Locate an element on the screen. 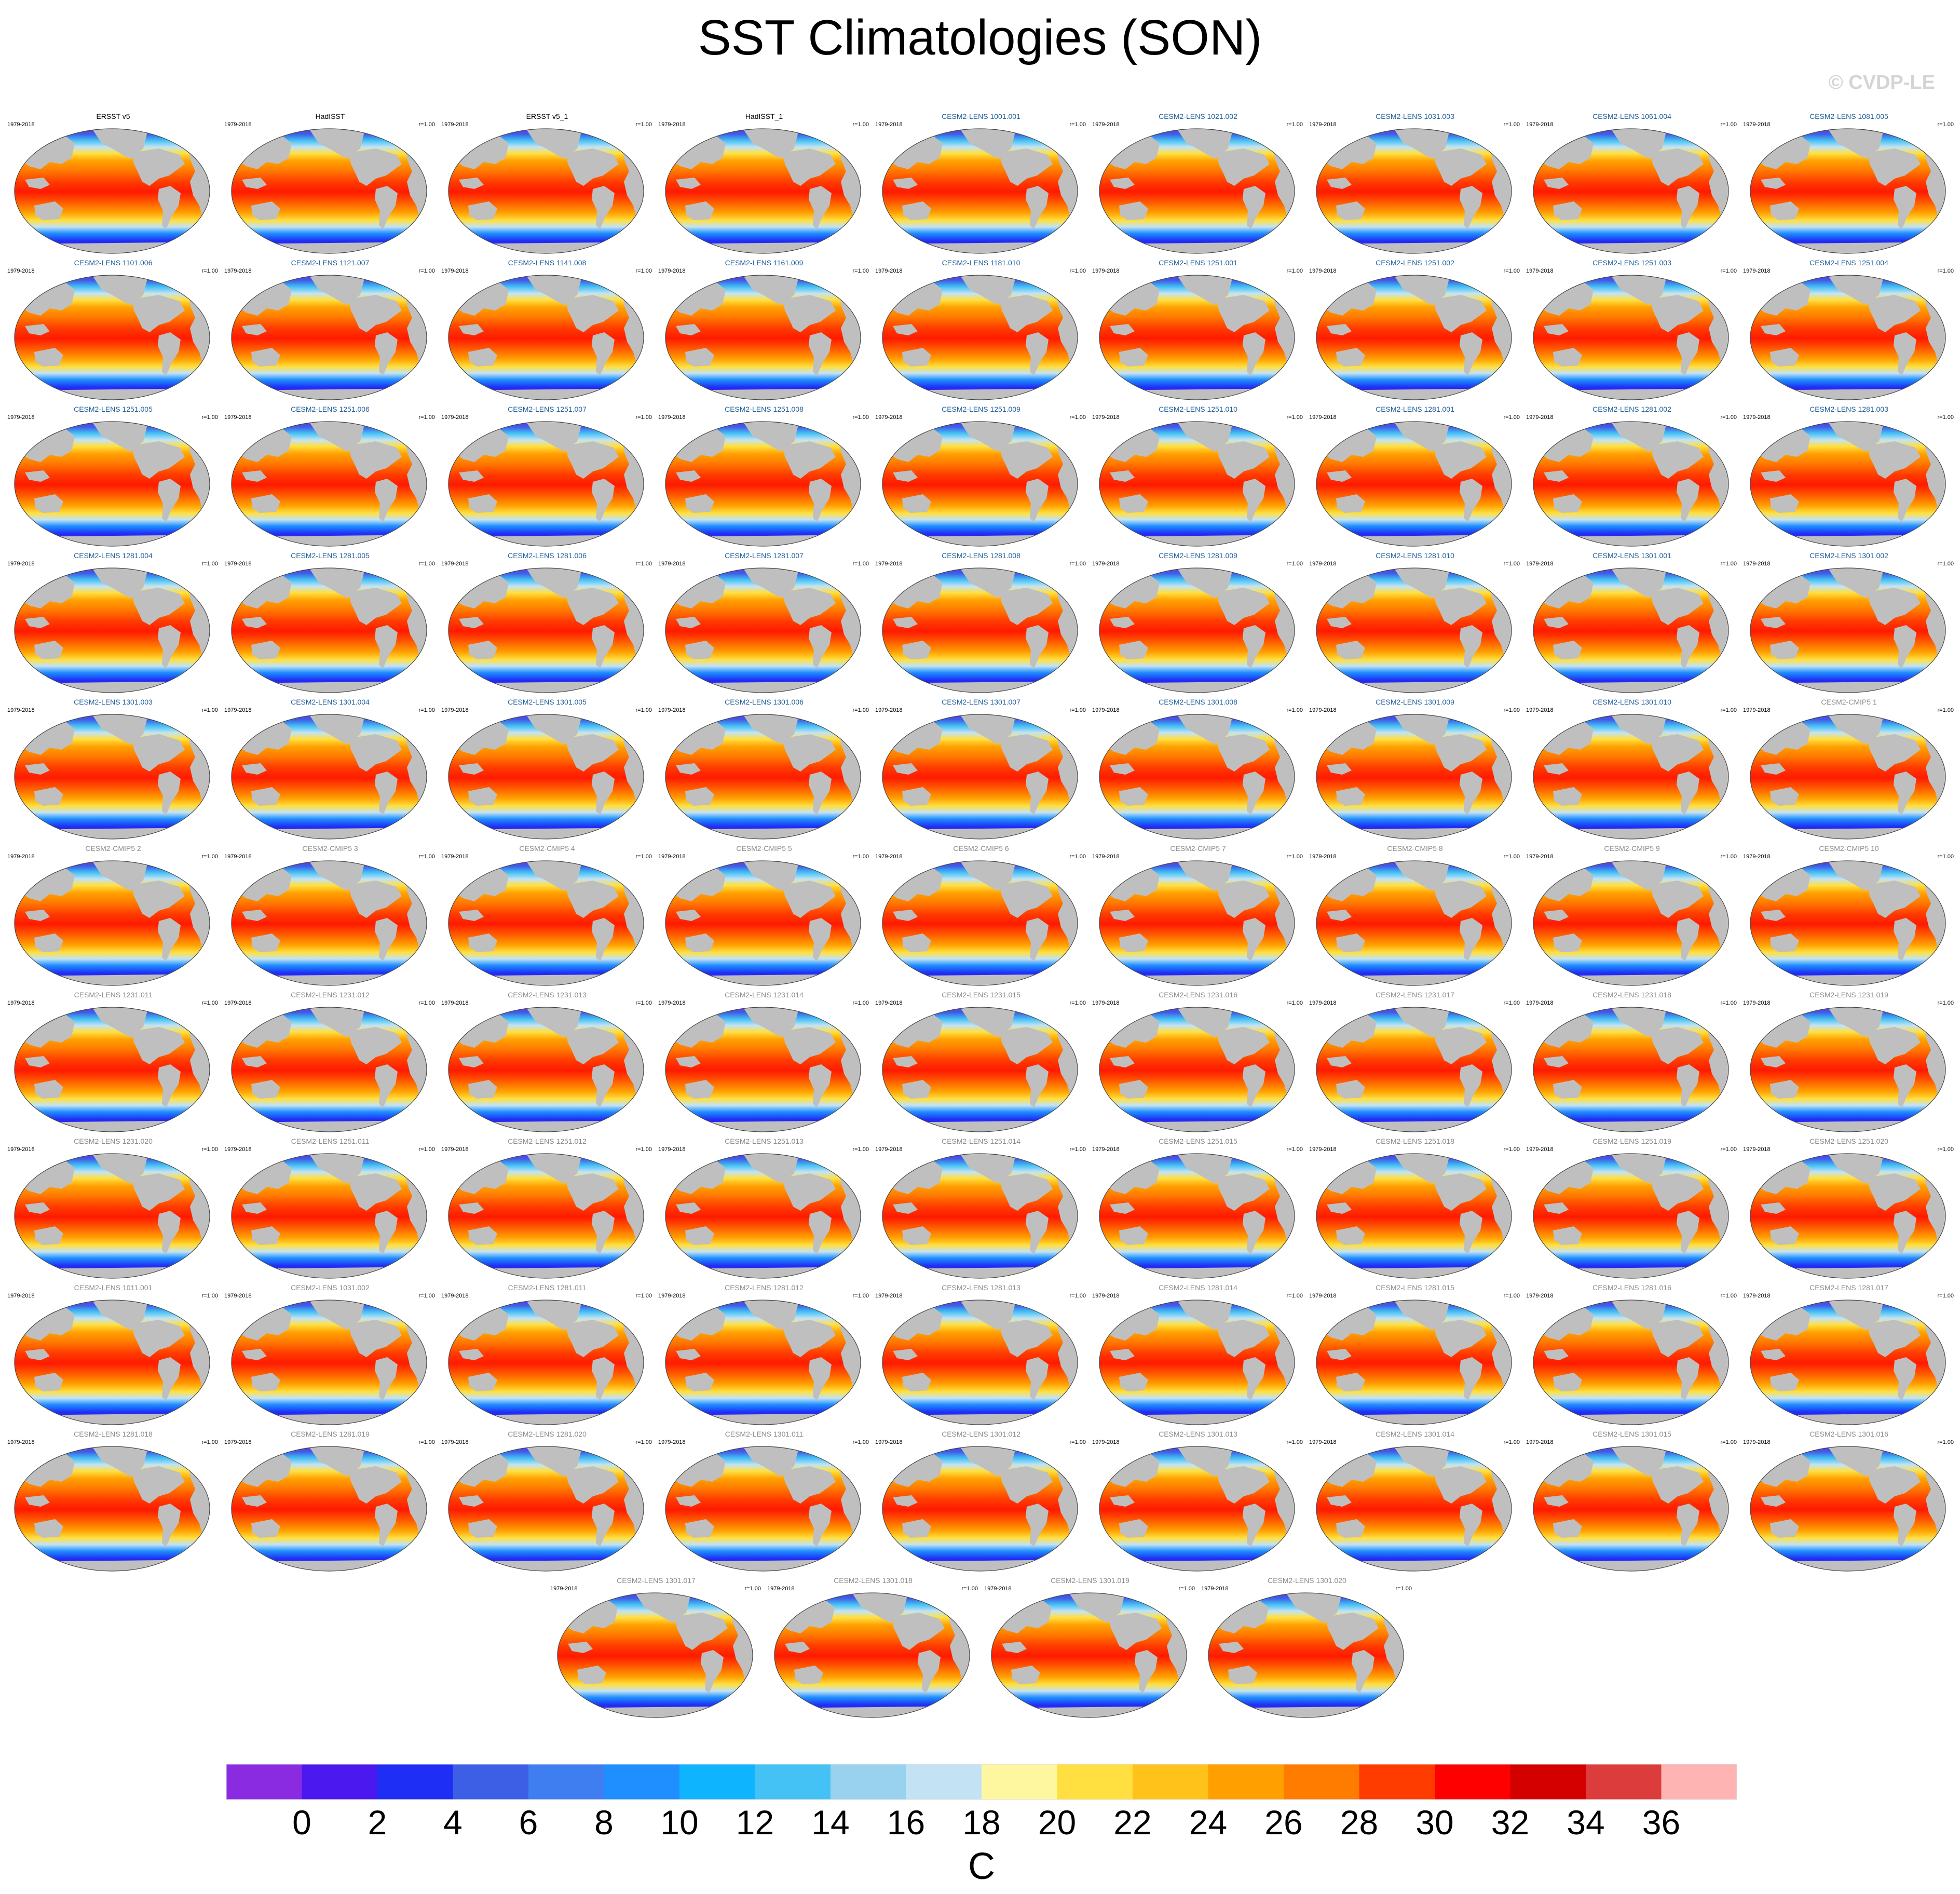  map-panel: CESM2-LENS 1281.019 1979-2018 r=1.00 is located at coordinates (330, 1501).